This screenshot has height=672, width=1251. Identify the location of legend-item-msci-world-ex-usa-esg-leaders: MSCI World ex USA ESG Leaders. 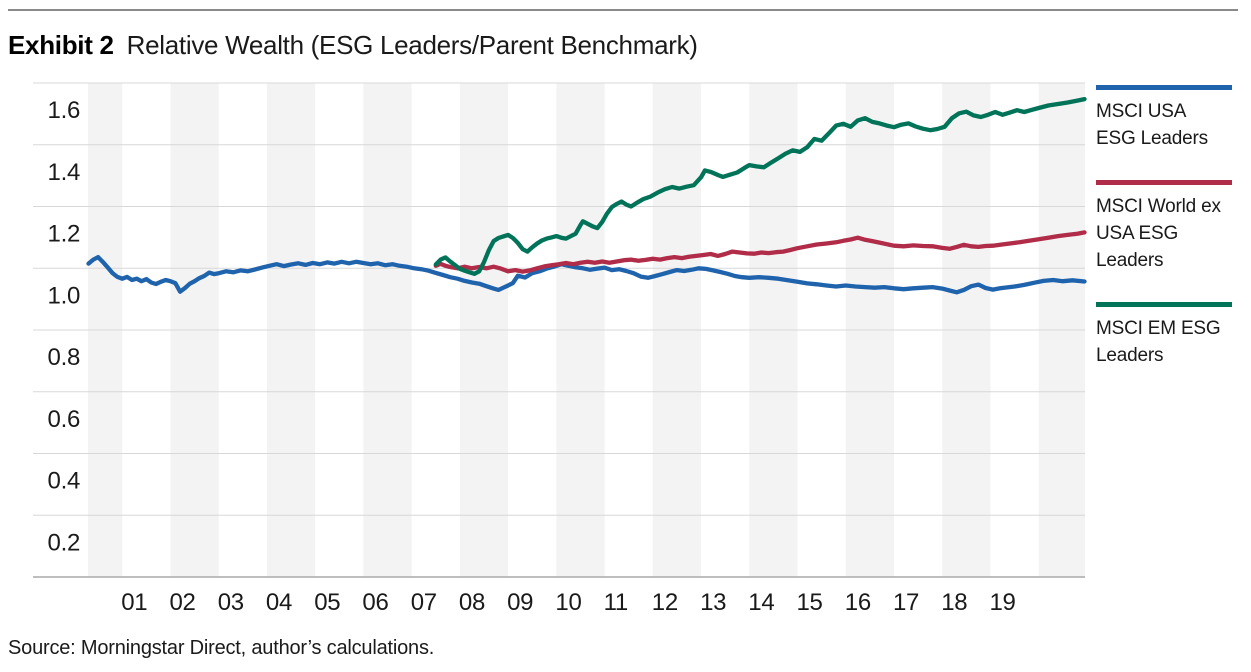
(1164, 227).